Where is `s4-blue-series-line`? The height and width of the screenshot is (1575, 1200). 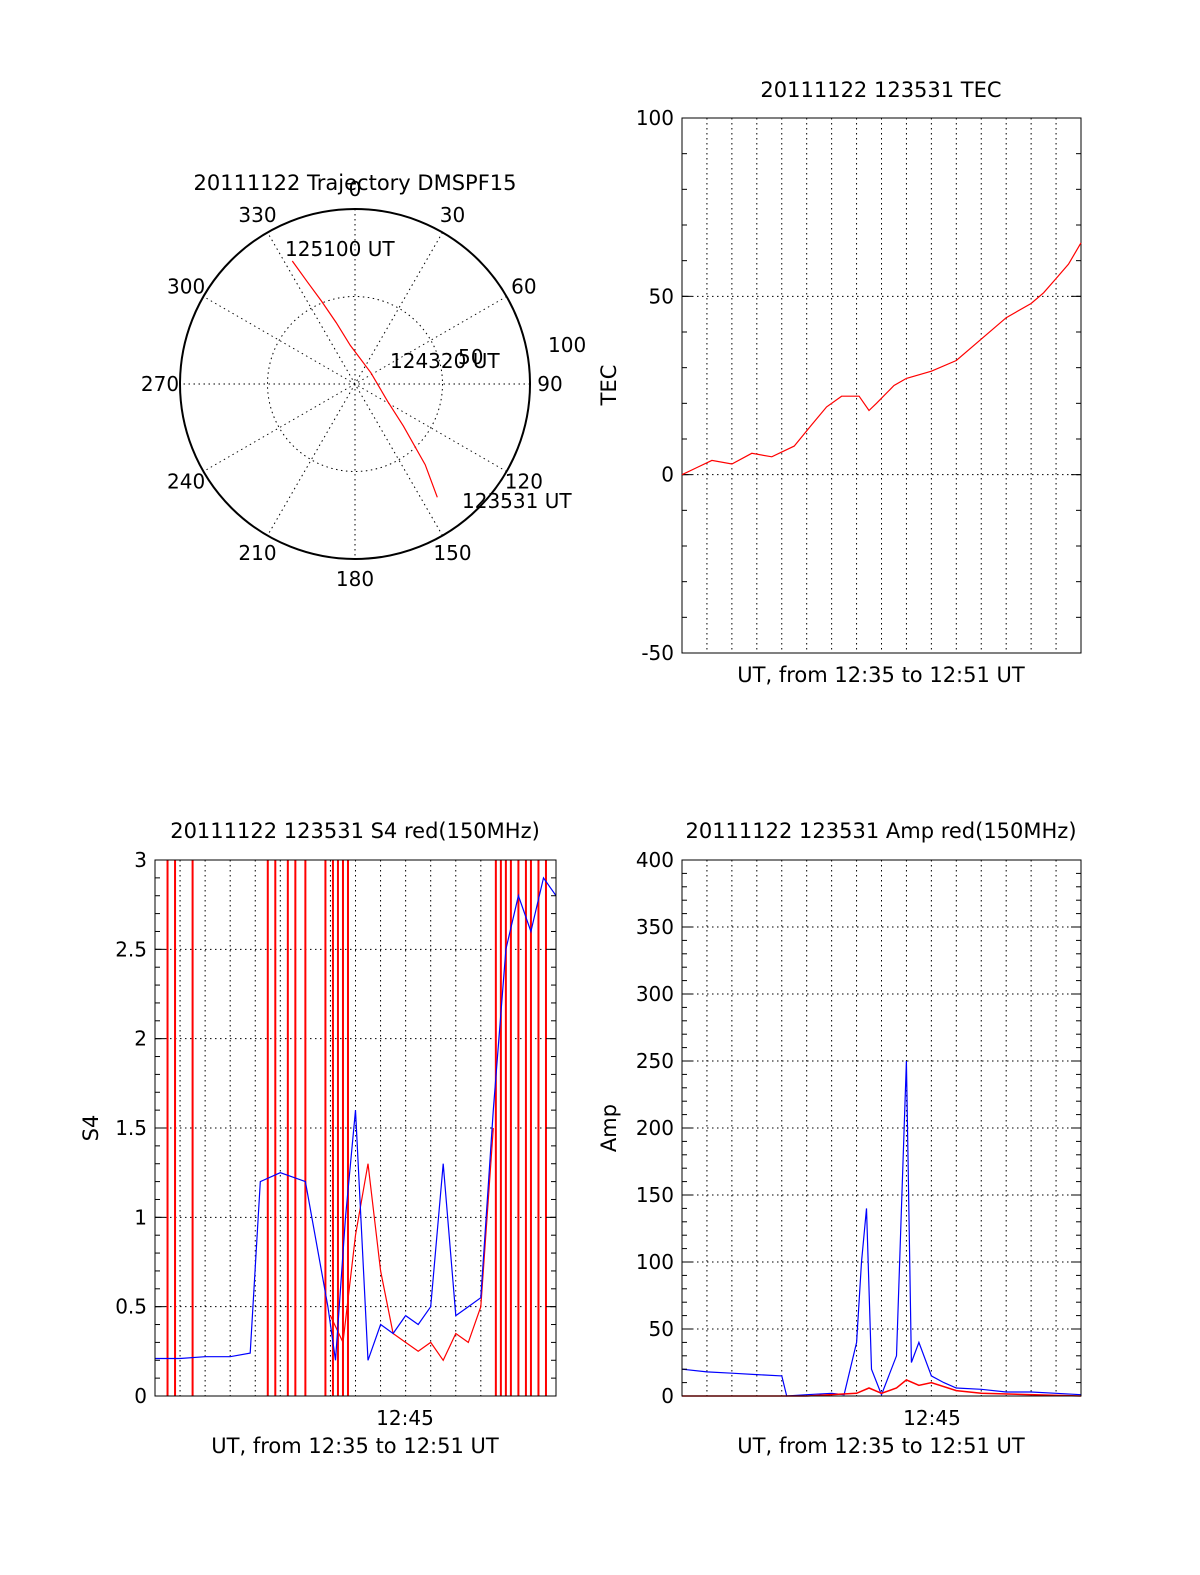 s4-blue-series-line is located at coordinates (356, 1118).